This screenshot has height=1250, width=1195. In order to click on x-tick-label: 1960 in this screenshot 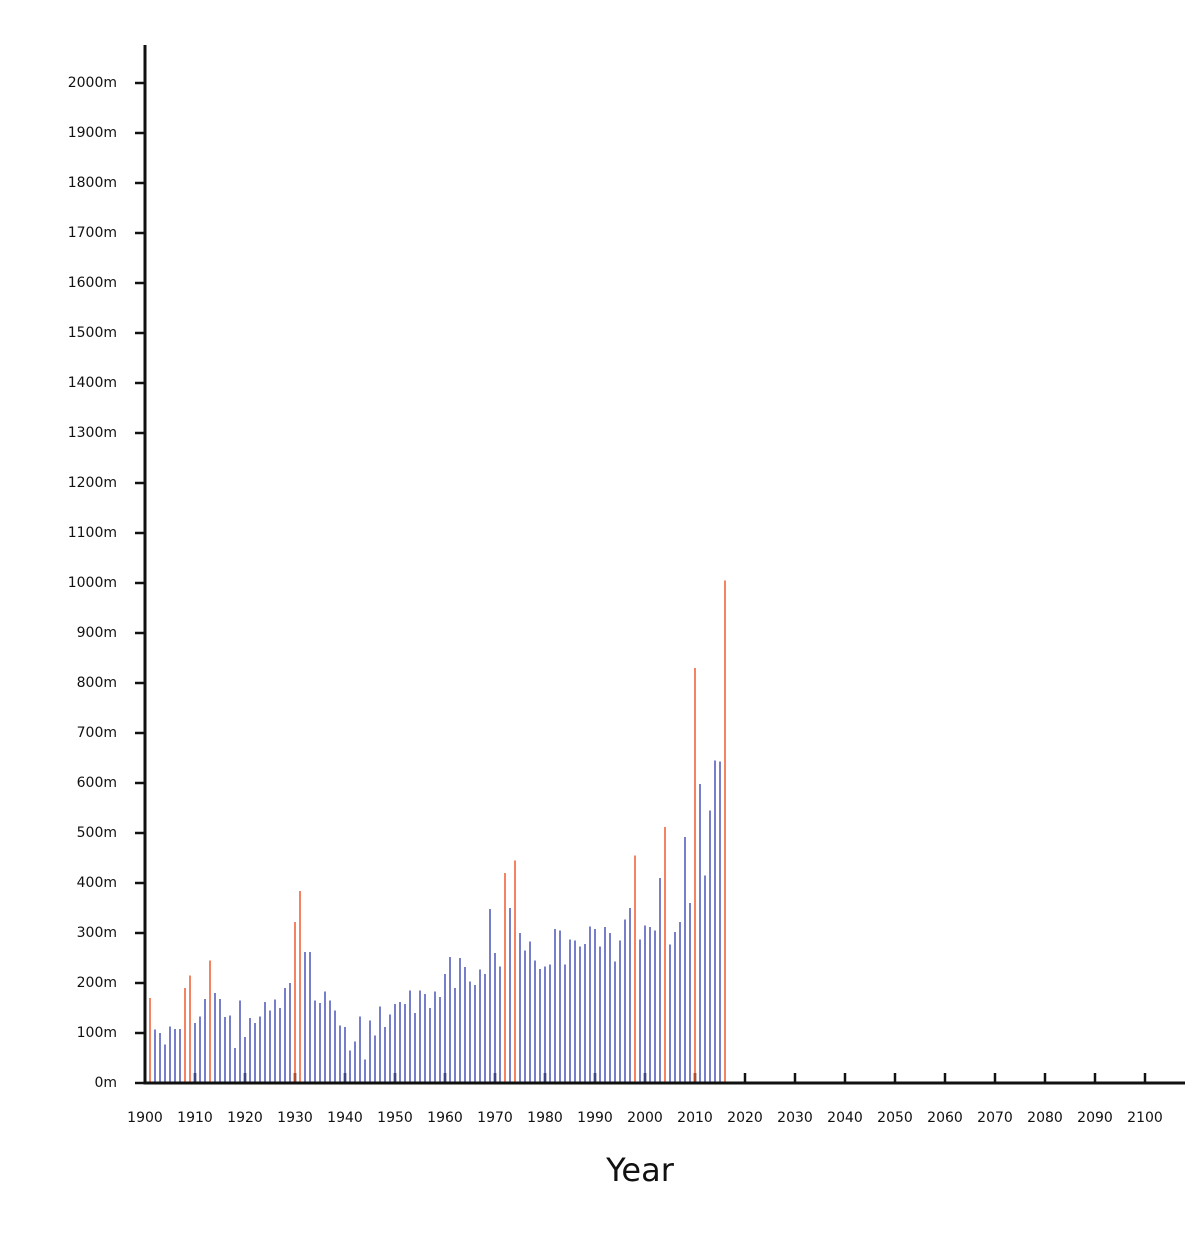, I will do `click(445, 1118)`.